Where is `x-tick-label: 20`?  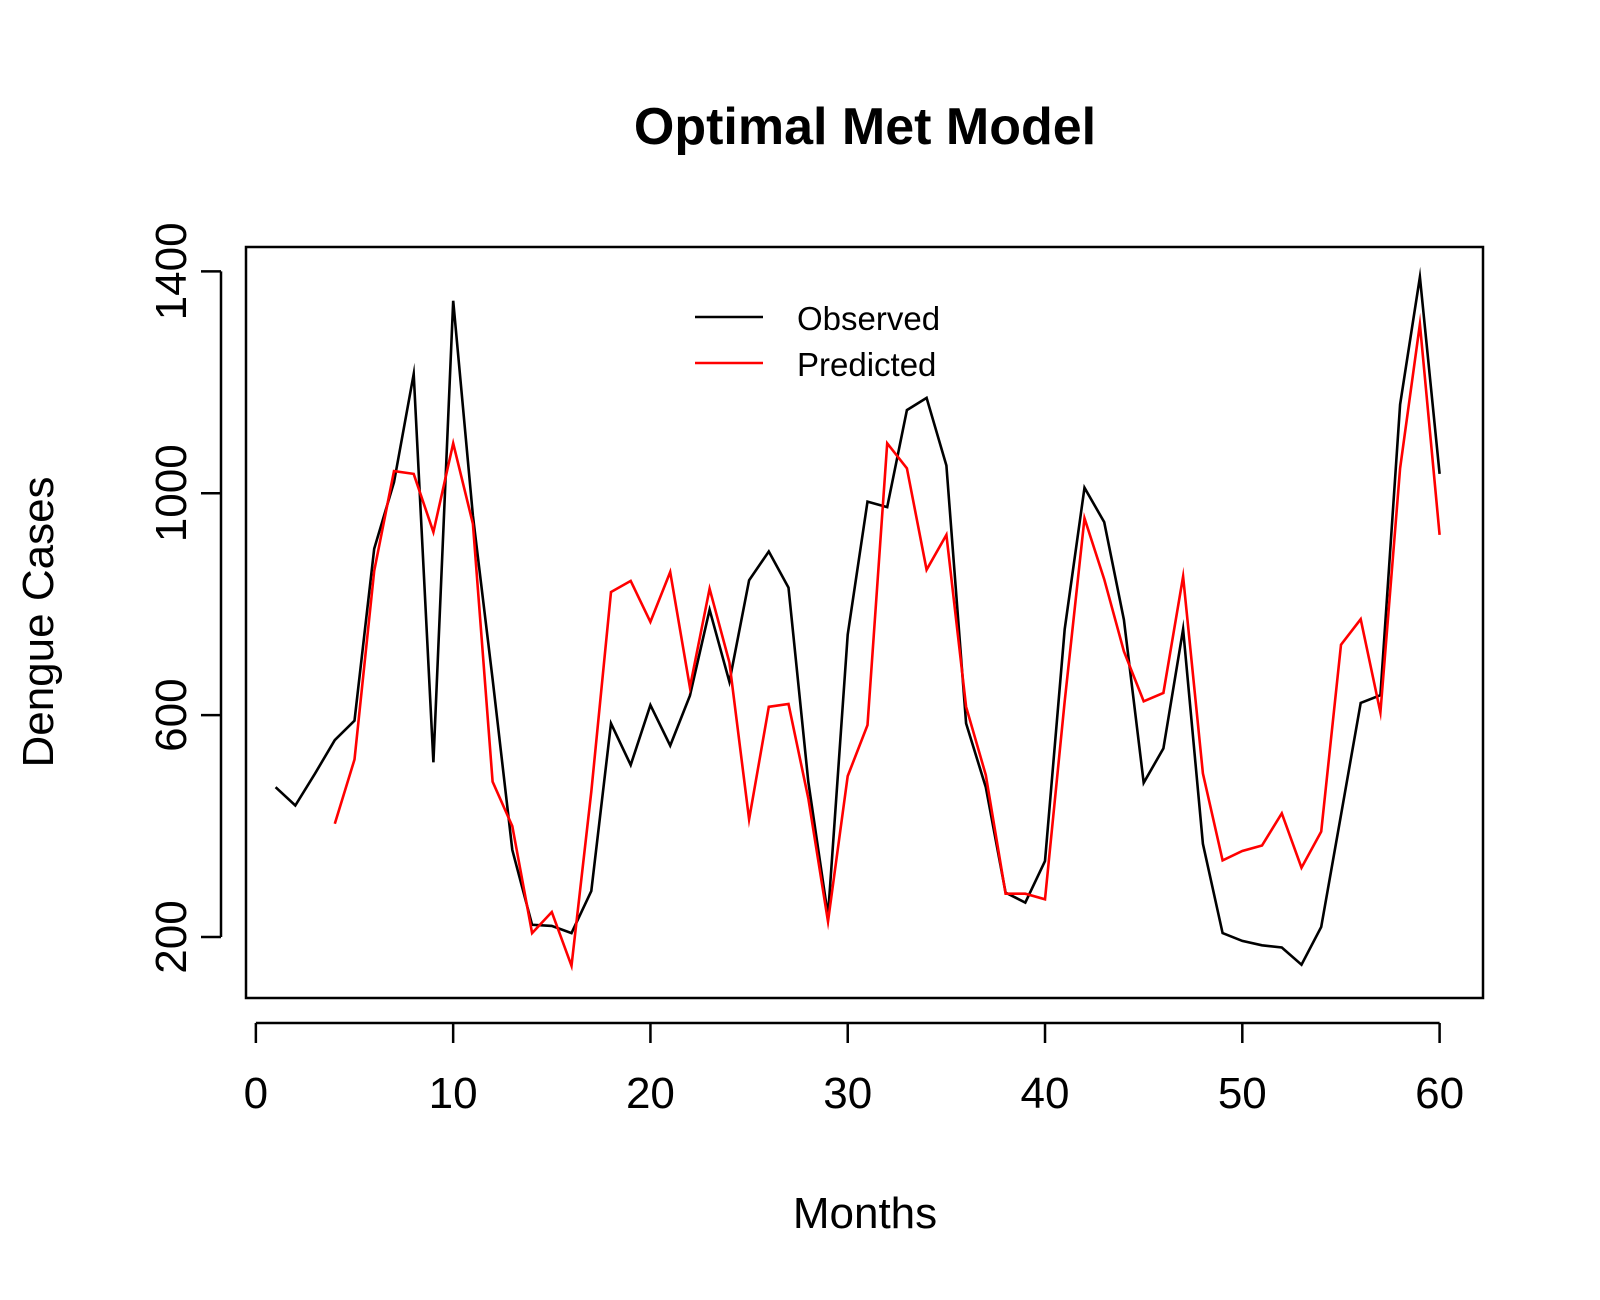 x-tick-label: 20 is located at coordinates (650, 1093).